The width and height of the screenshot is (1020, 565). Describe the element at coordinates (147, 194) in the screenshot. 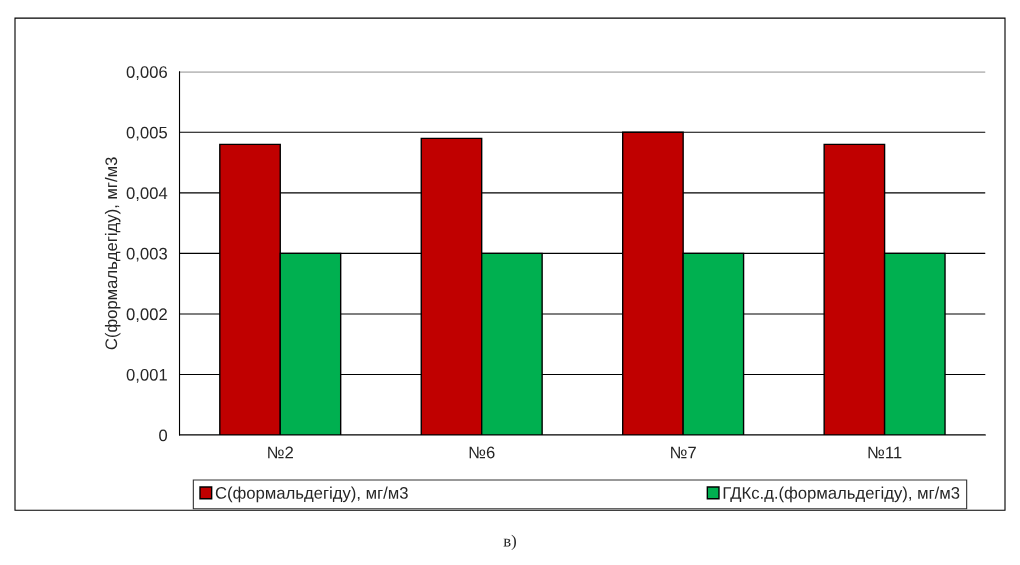

I see `y-tick-label: 0,004` at that location.